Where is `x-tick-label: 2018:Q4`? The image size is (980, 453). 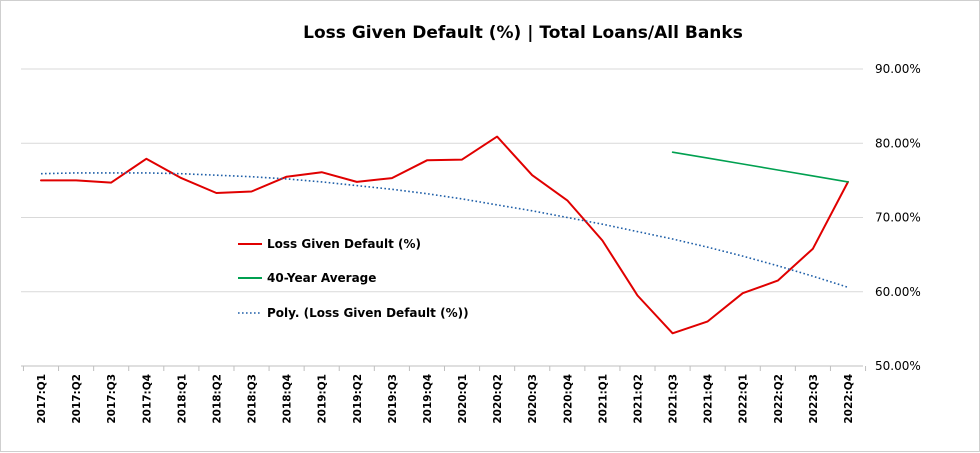 x-tick-label: 2018:Q4 is located at coordinates (288, 399).